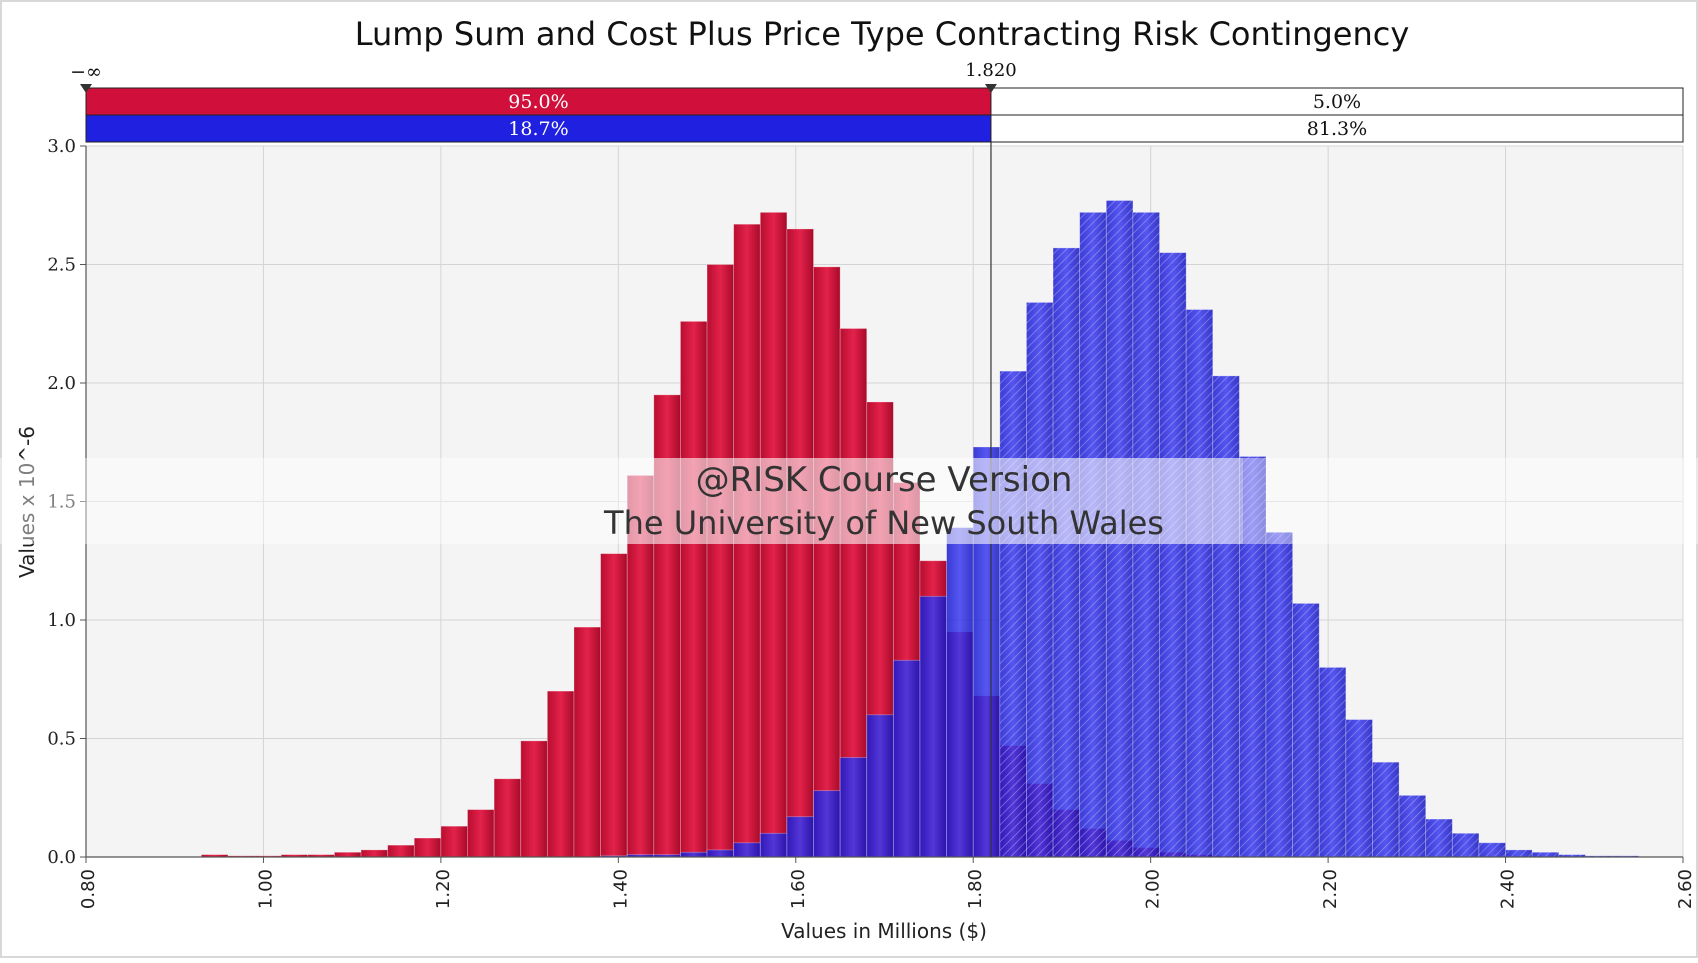 The width and height of the screenshot is (1698, 963). Describe the element at coordinates (27, 502) in the screenshot. I see `y-axis-label: Values x 10^-6` at that location.